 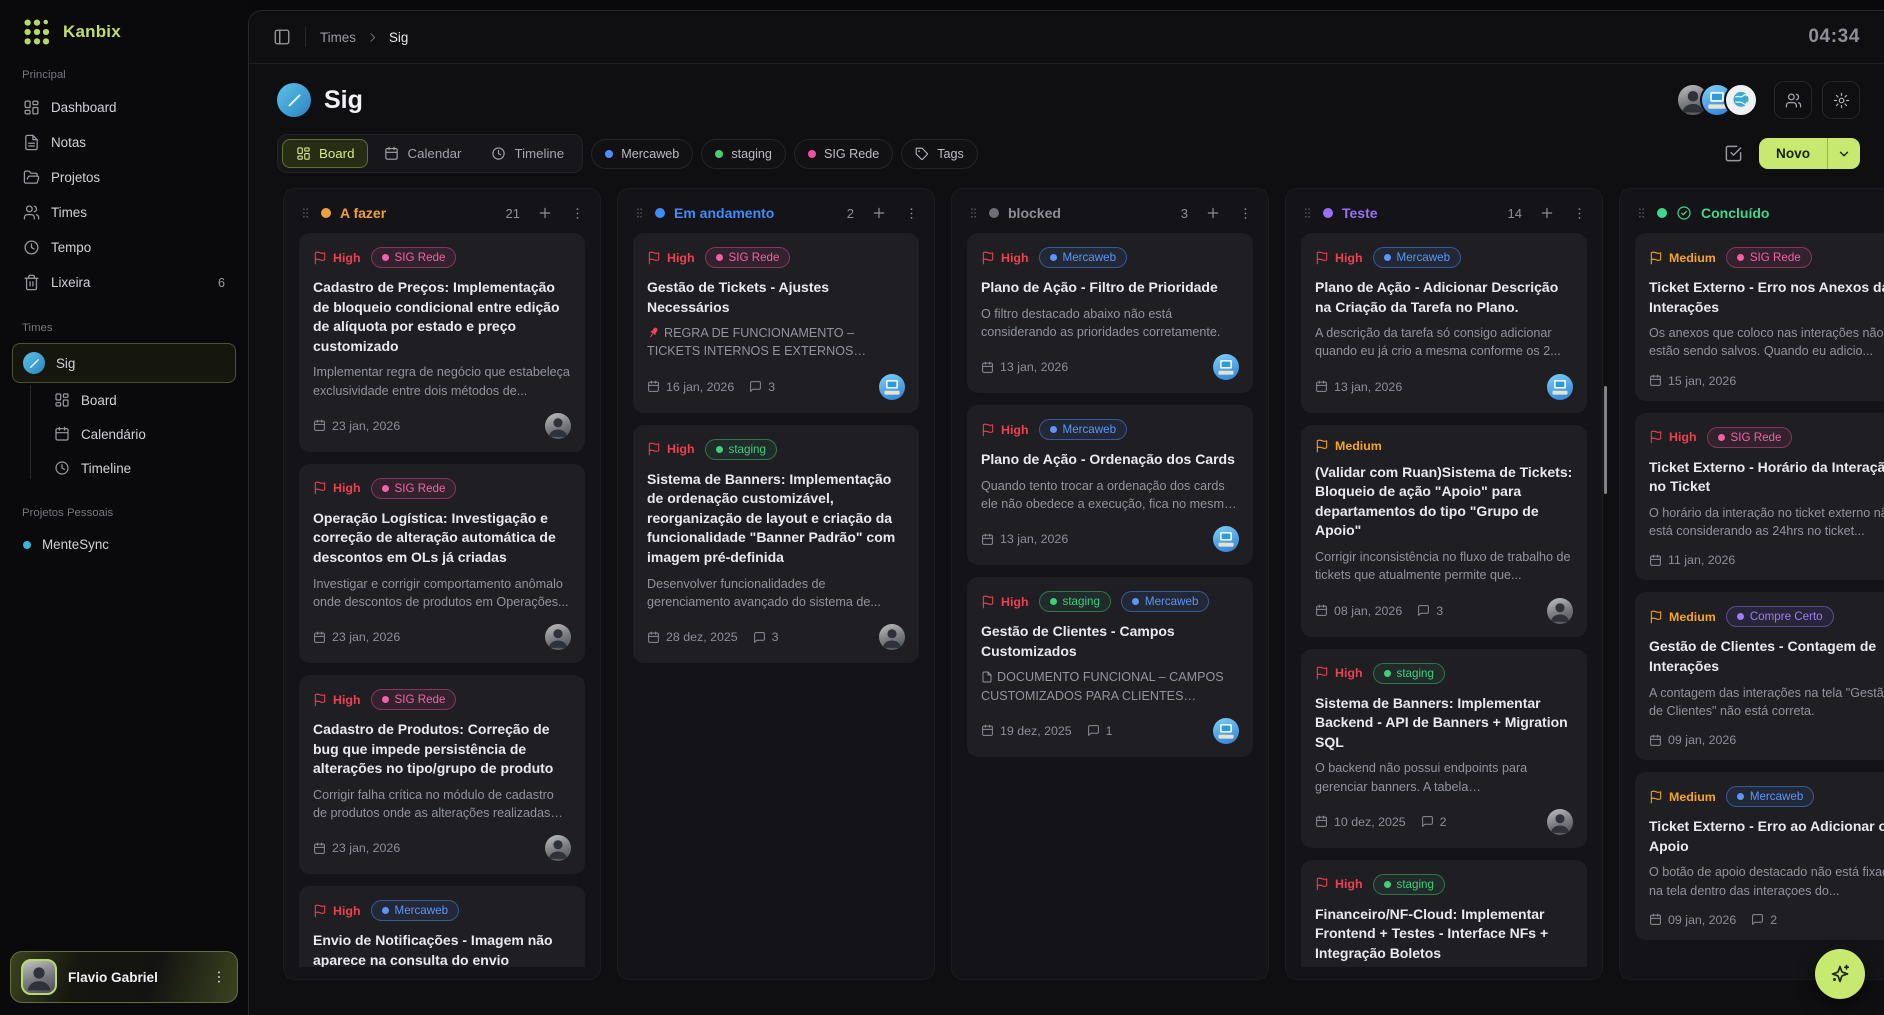 I want to click on user-card: Flavio Gabriel, so click(x=124, y=977).